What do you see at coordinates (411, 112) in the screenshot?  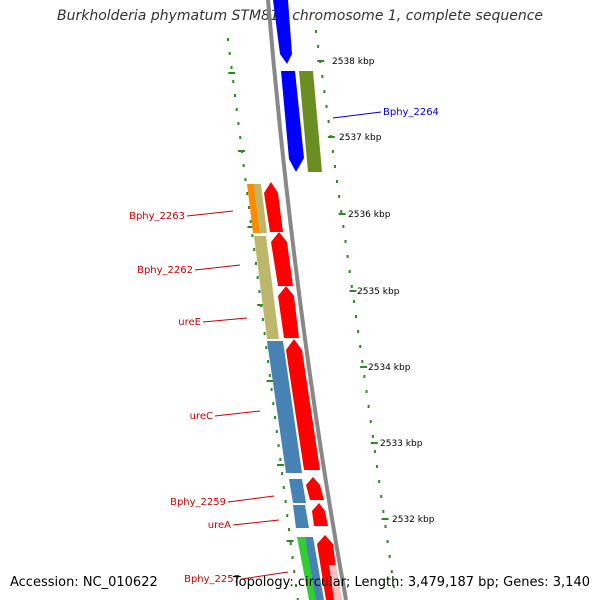 I see `gene-label-bphy-2264: Bphy_2264` at bounding box center [411, 112].